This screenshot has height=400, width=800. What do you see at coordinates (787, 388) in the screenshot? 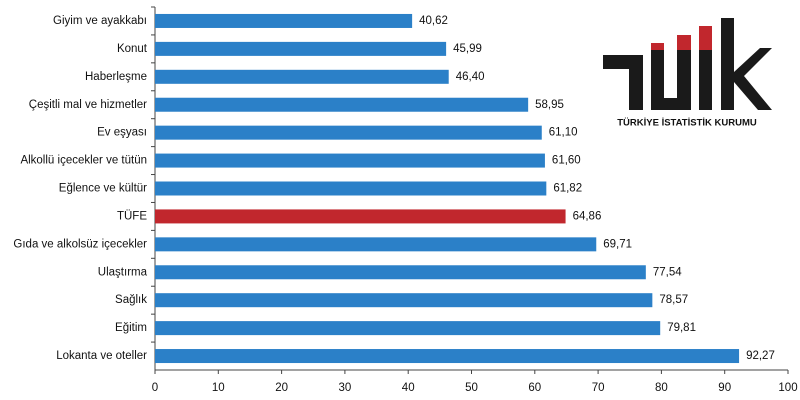
I see `x-tick-label: 100` at bounding box center [787, 388].